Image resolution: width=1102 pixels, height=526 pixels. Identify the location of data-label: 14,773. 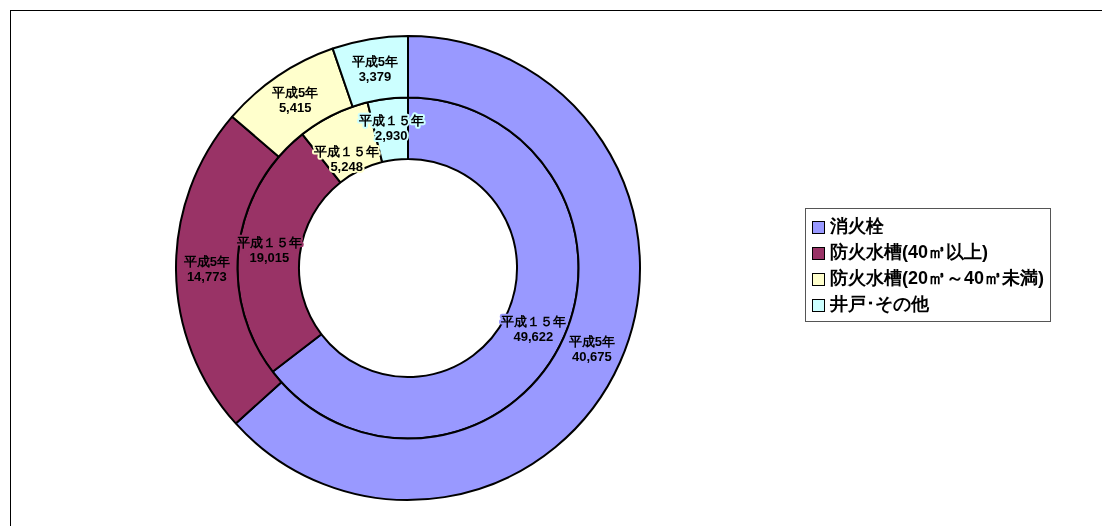
(206, 277).